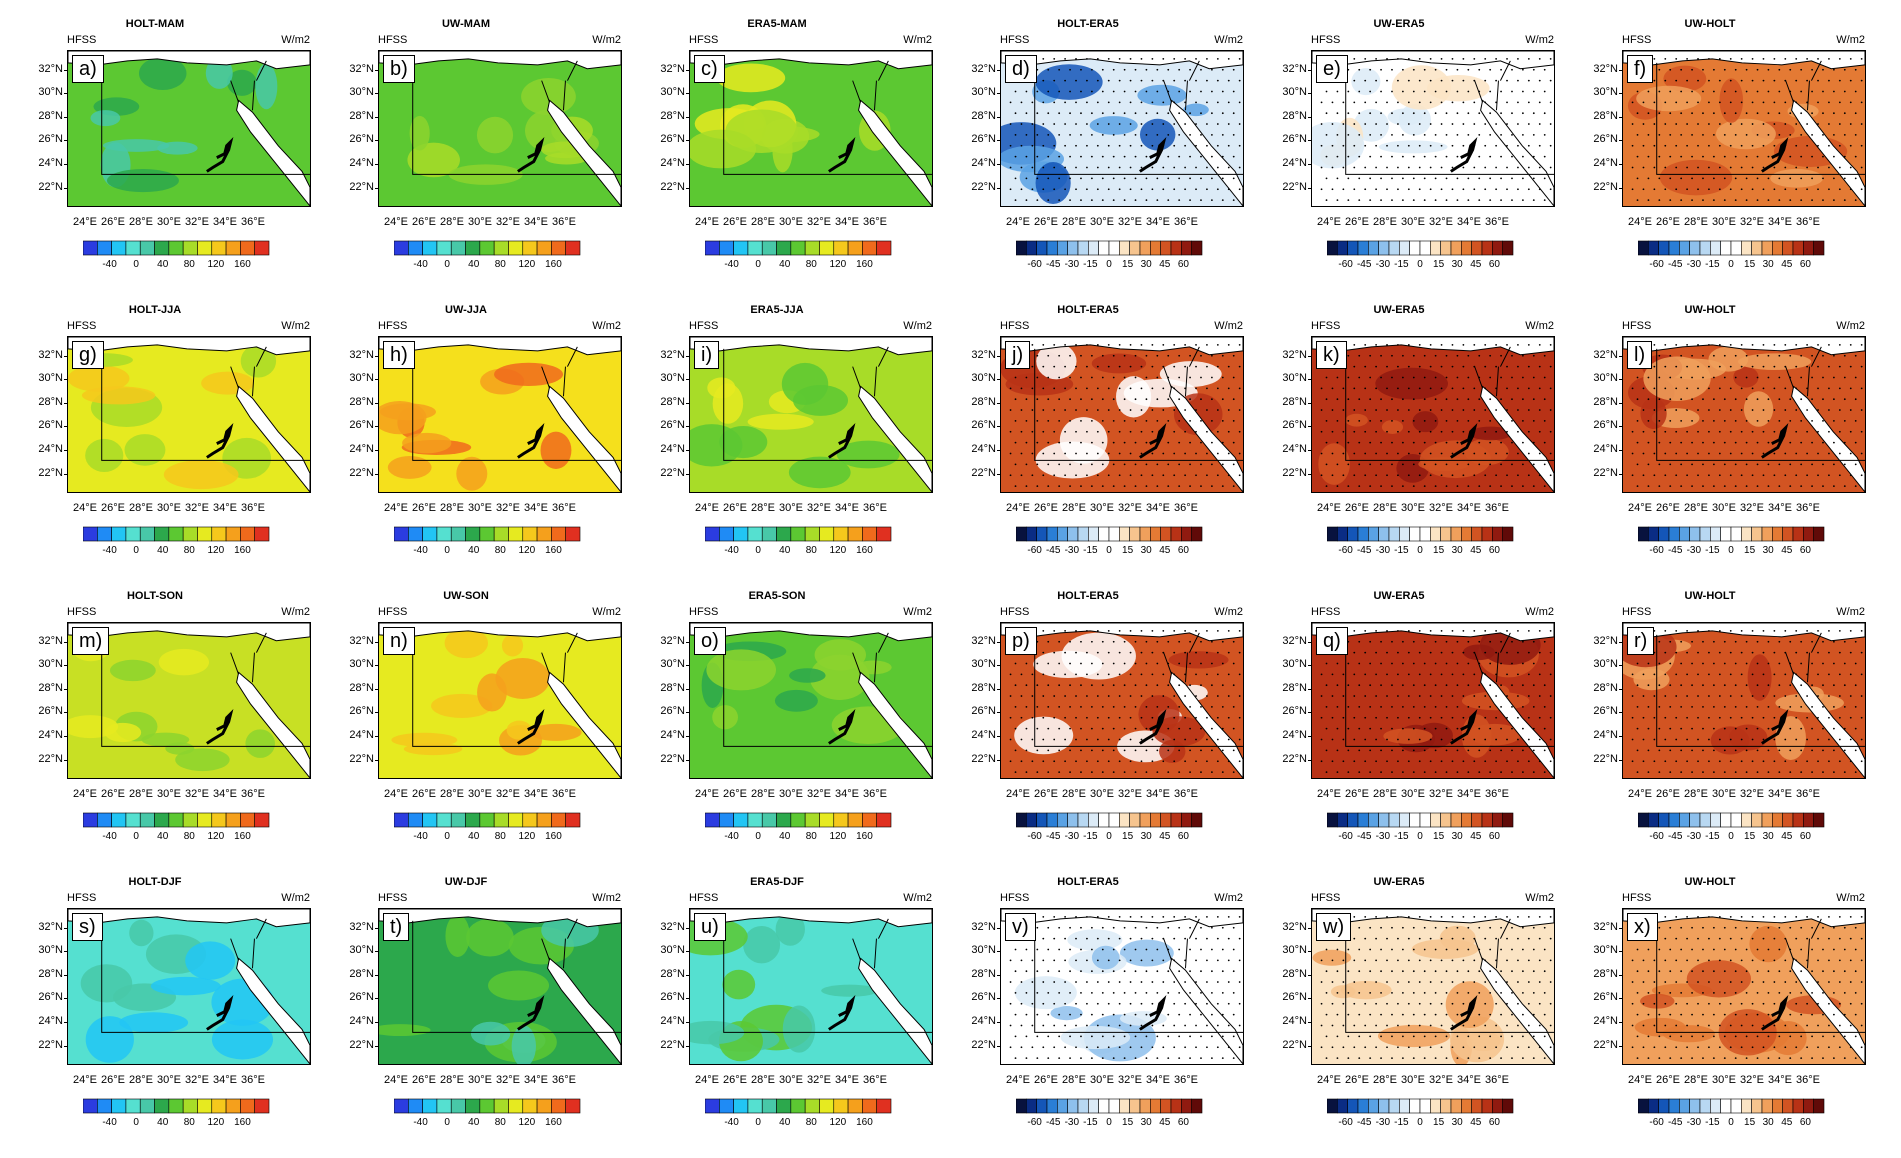 The height and width of the screenshot is (1158, 1901). What do you see at coordinates (983, 69) in the screenshot?
I see `lat-label-text: 32°N` at bounding box center [983, 69].